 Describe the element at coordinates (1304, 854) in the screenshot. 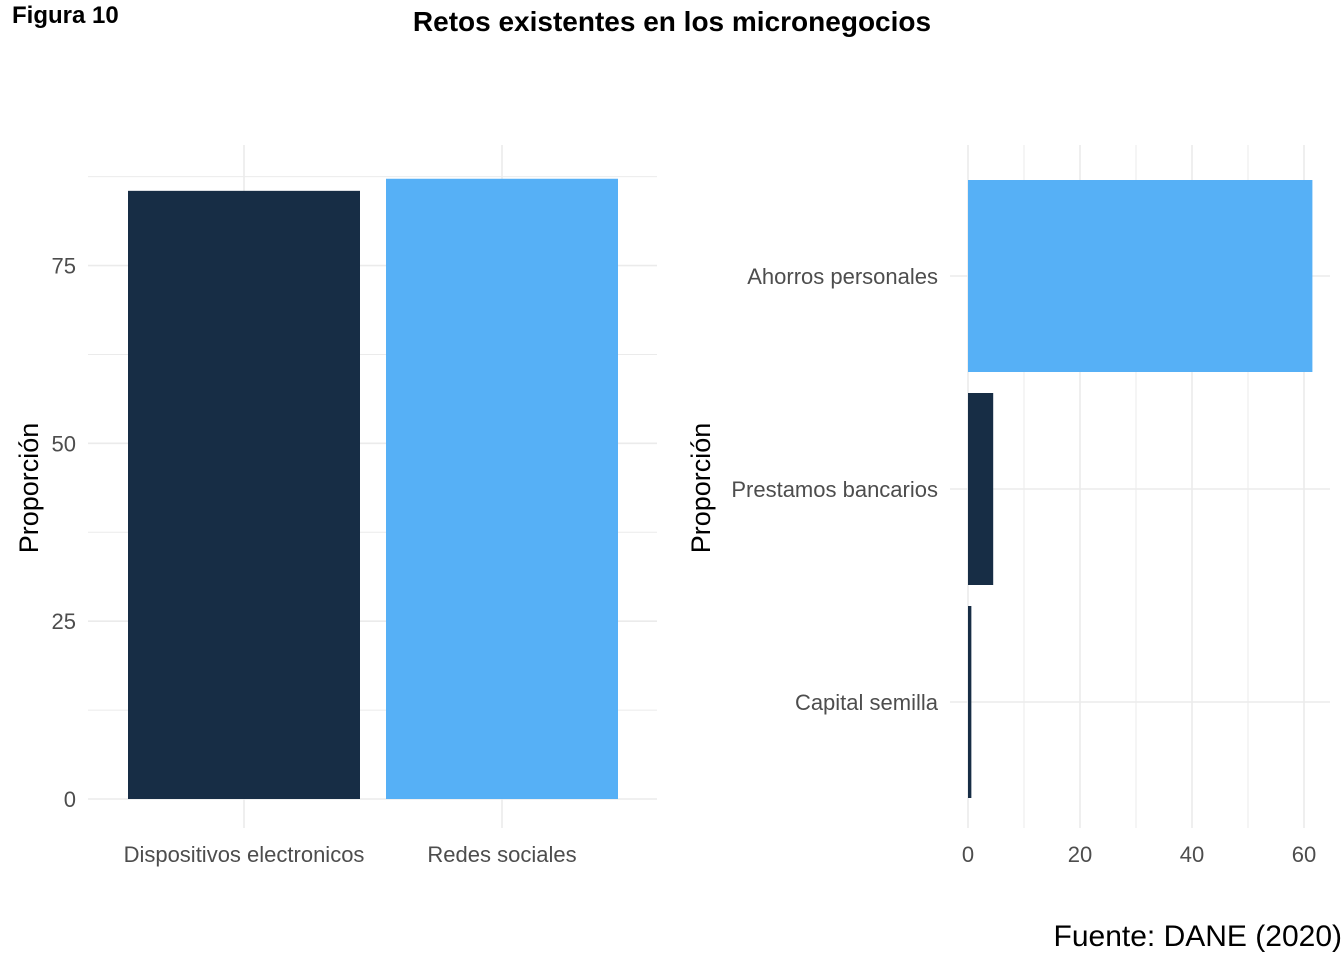

I see `x-tick-label: 60` at that location.